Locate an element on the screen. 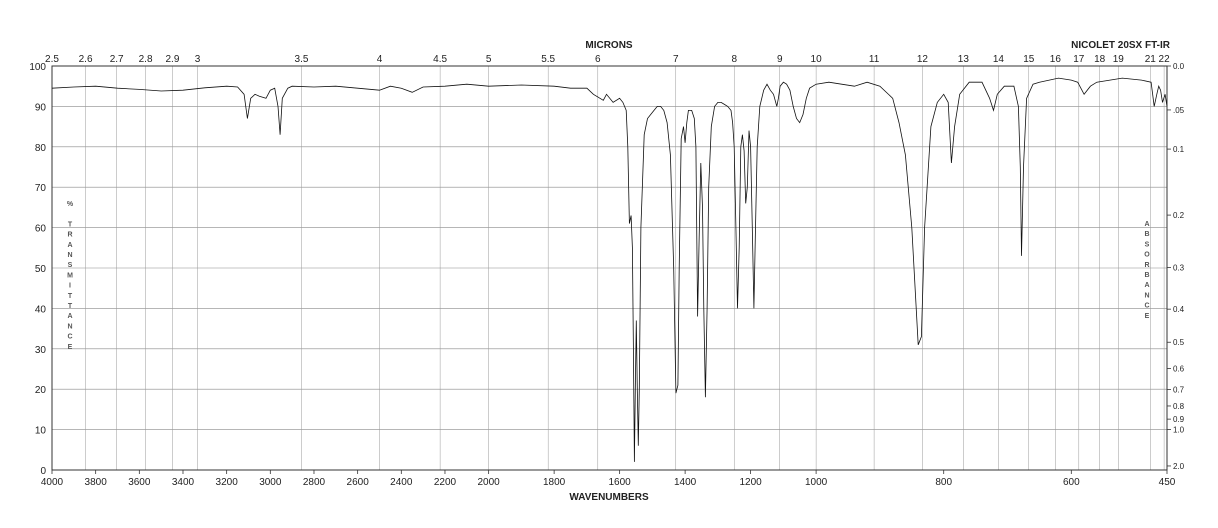 The height and width of the screenshot is (528, 1218). x-tick-label: 600 is located at coordinates (1071, 482).